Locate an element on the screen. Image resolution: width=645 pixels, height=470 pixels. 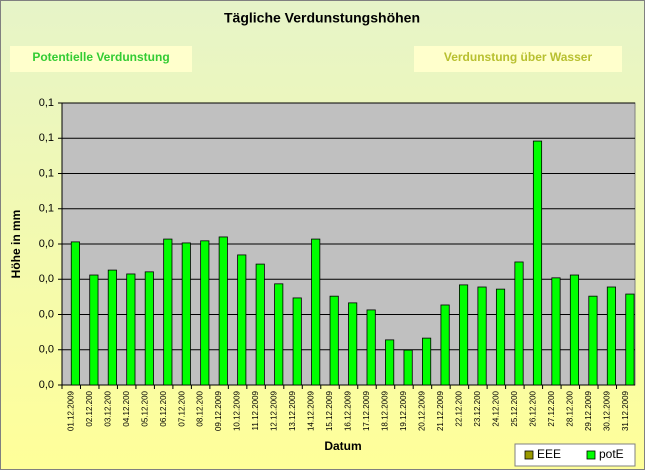
x-tick-label: 04.12.200 is located at coordinates (126, 408).